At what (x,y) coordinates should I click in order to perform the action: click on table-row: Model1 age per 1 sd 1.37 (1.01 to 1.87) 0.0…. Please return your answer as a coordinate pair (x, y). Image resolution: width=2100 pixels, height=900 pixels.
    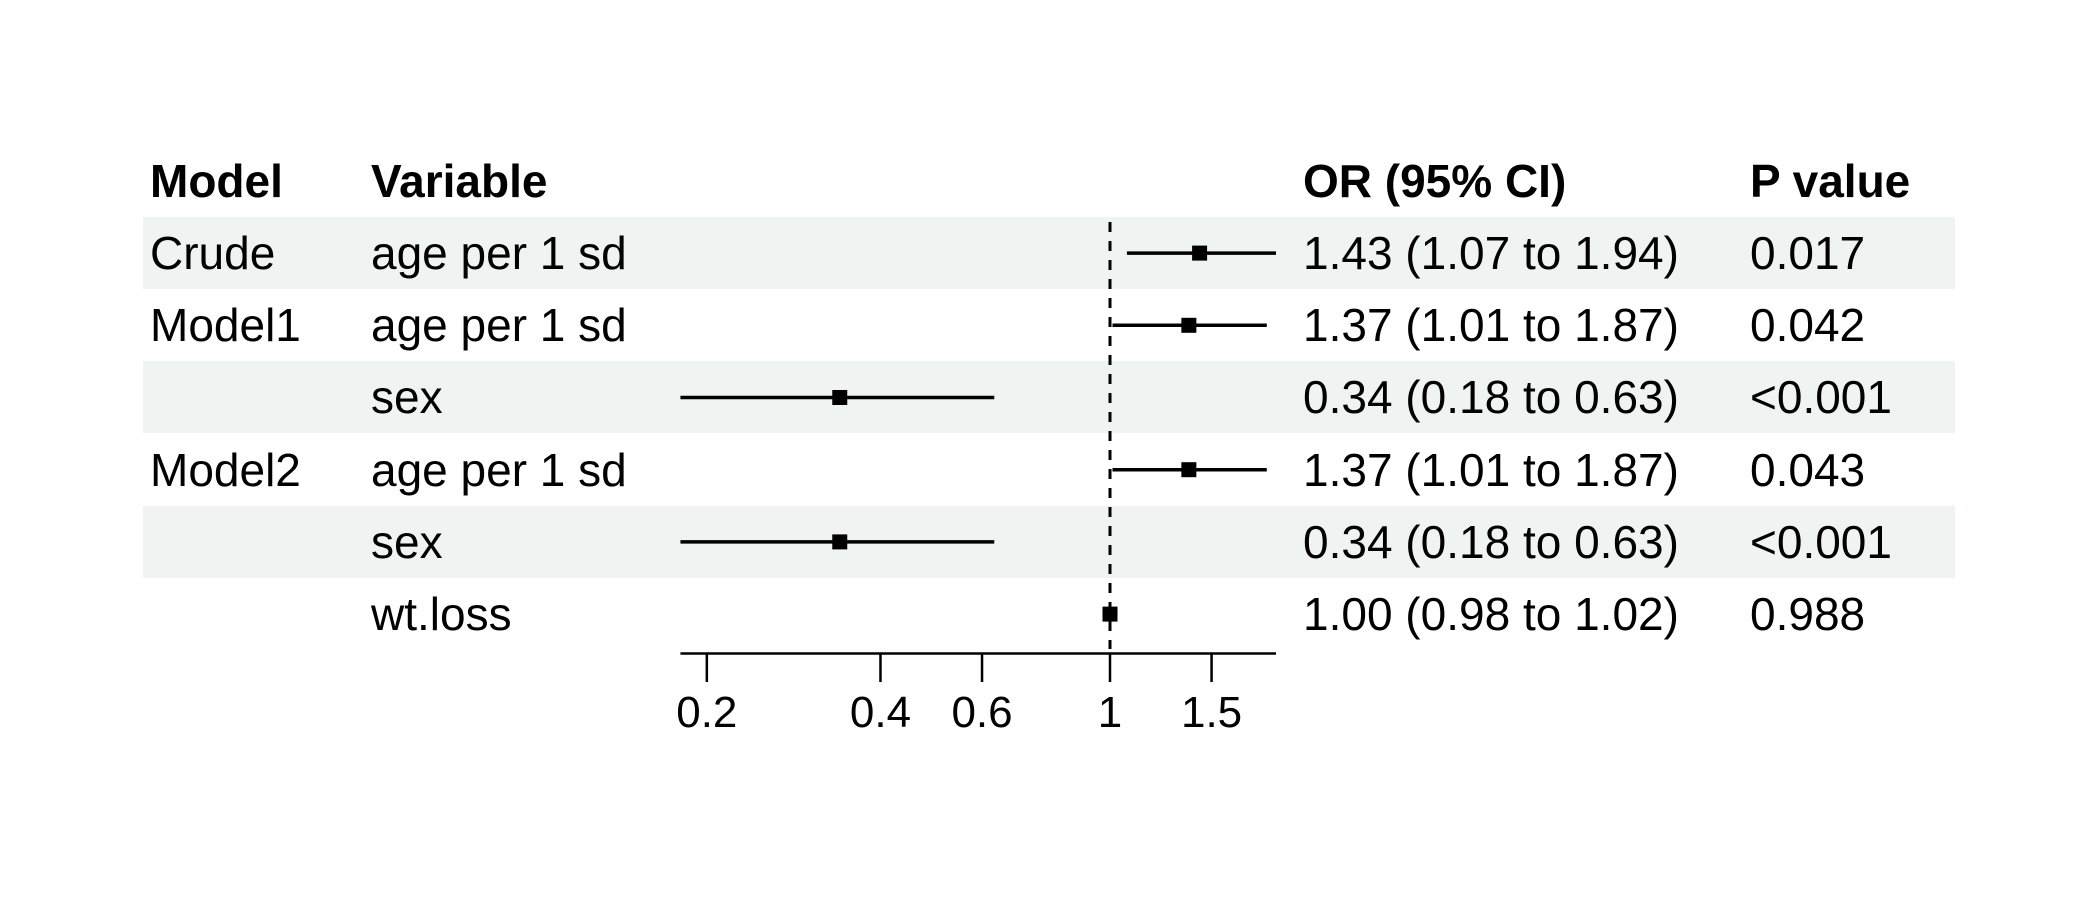
    Looking at the image, I should click on (1050, 325).